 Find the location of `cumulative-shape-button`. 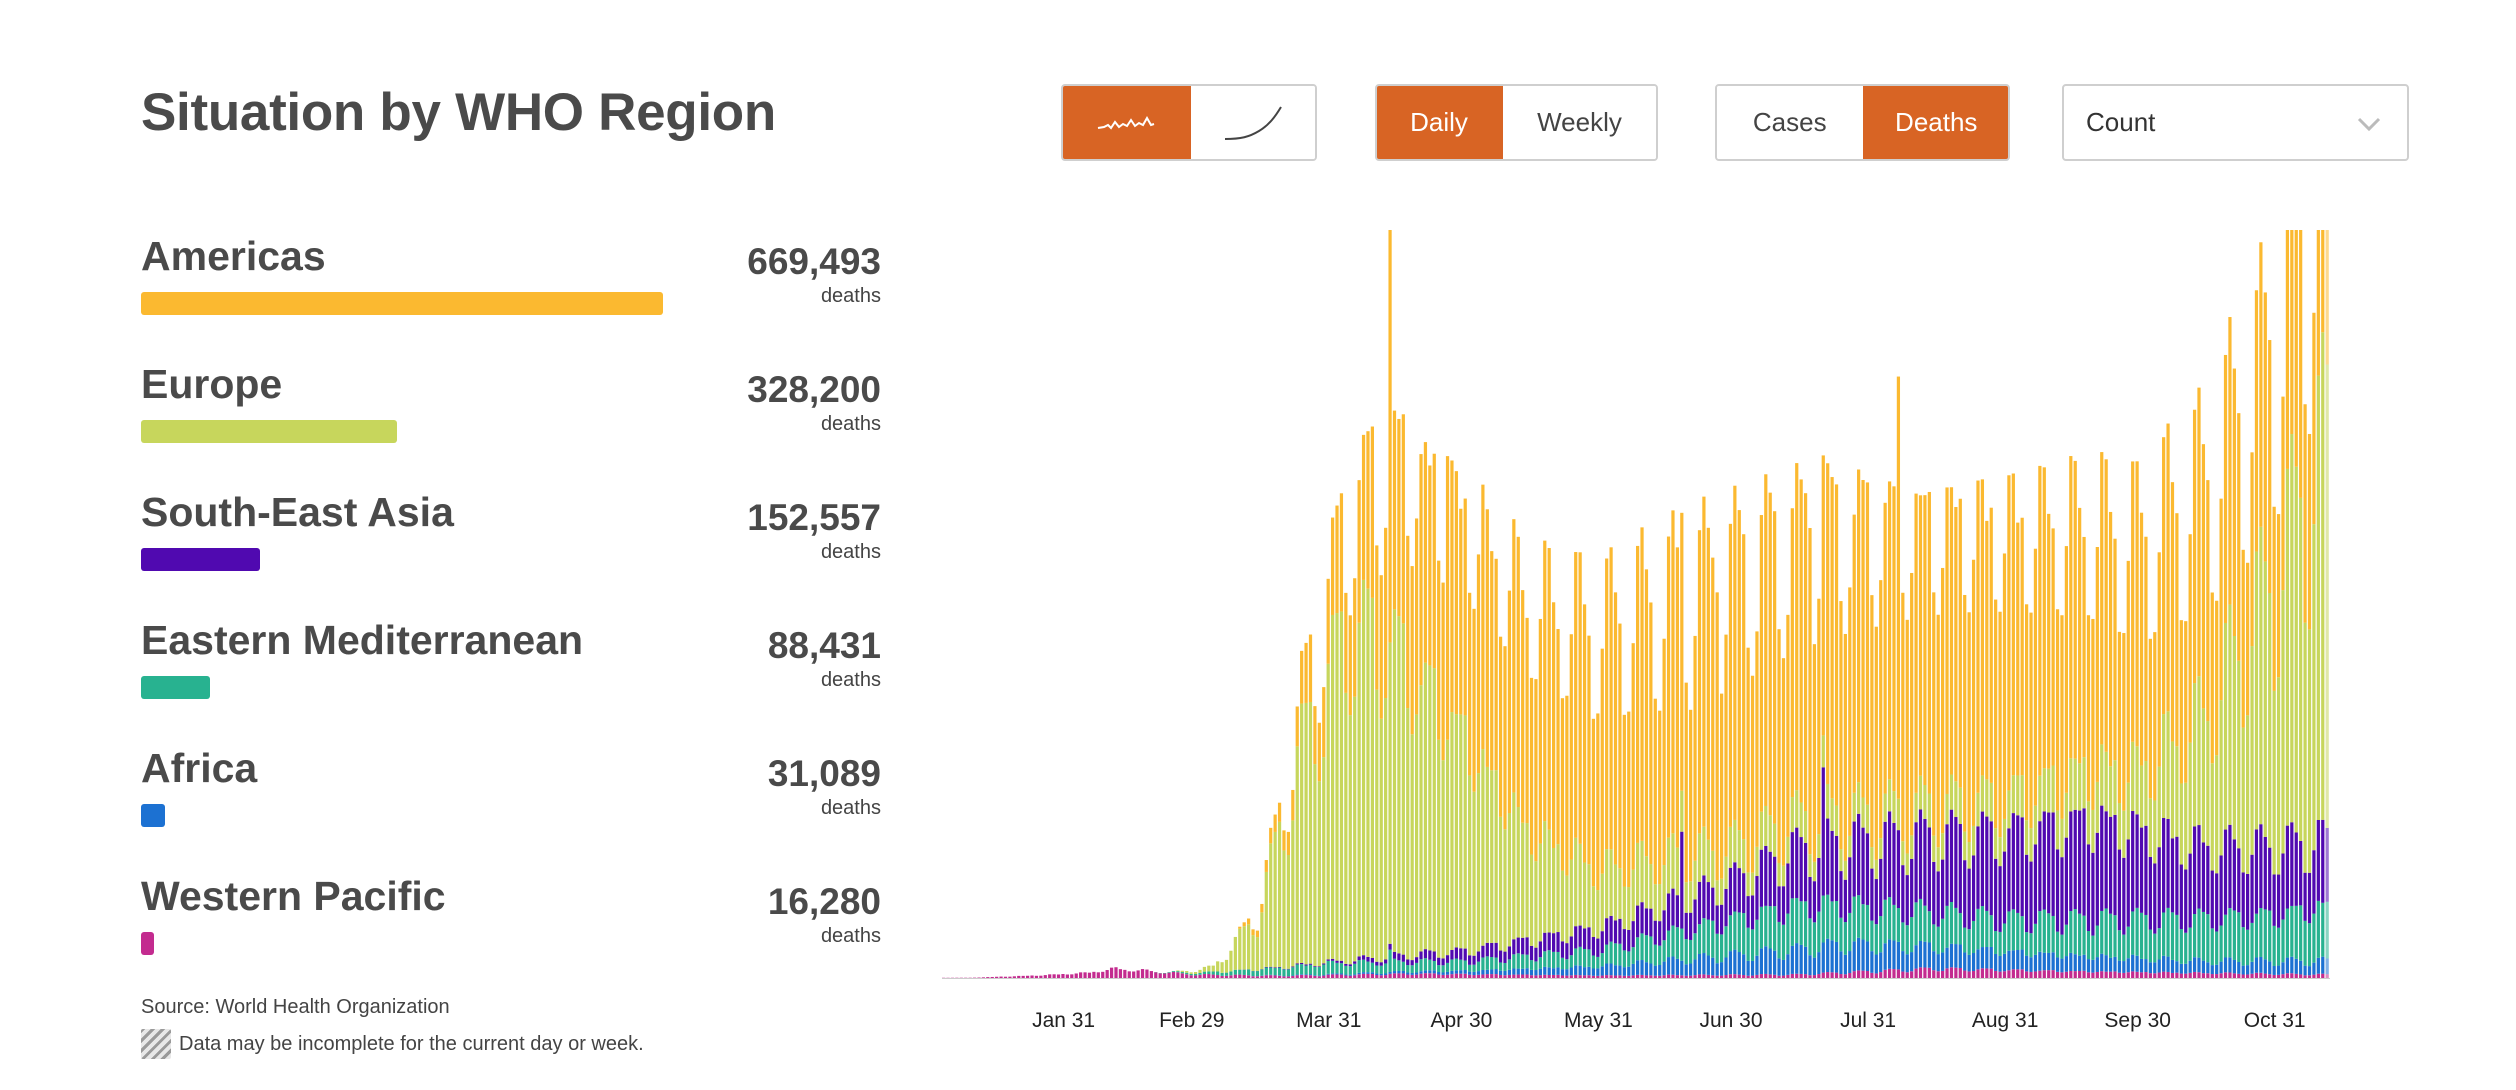

cumulative-shape-button is located at coordinates (1252, 122).